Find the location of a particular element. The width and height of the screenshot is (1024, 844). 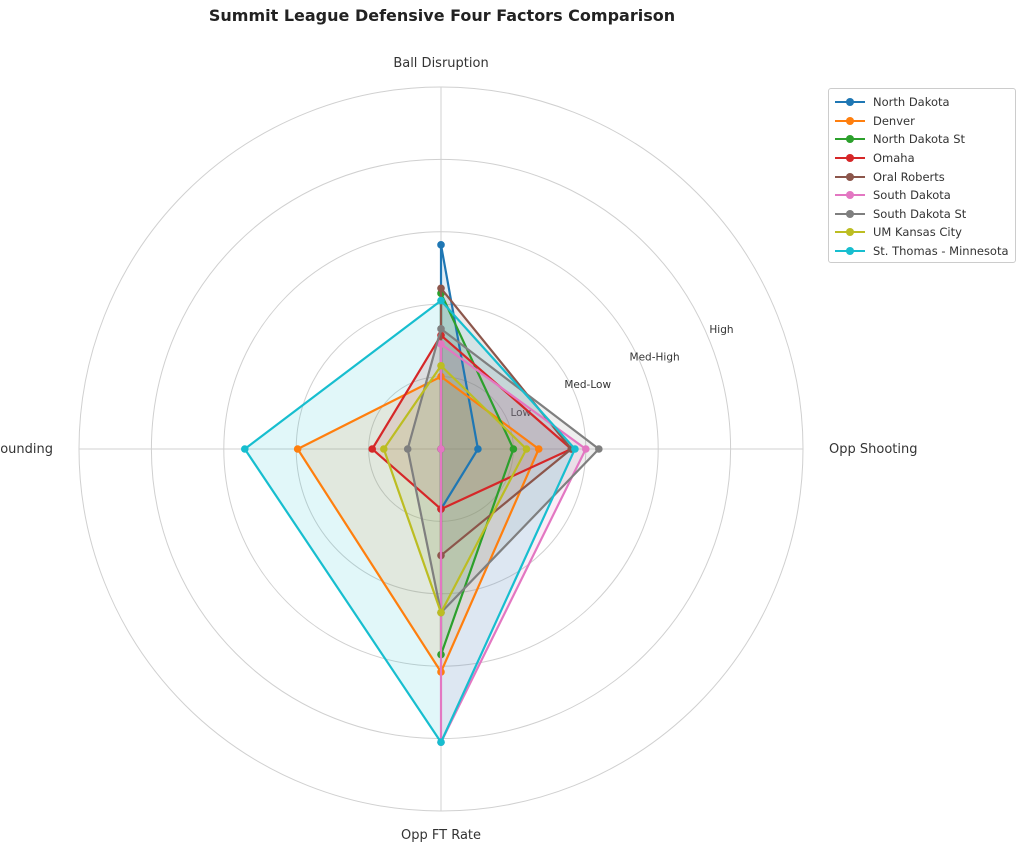

legend-label: South Dakota is located at coordinates (912, 195).